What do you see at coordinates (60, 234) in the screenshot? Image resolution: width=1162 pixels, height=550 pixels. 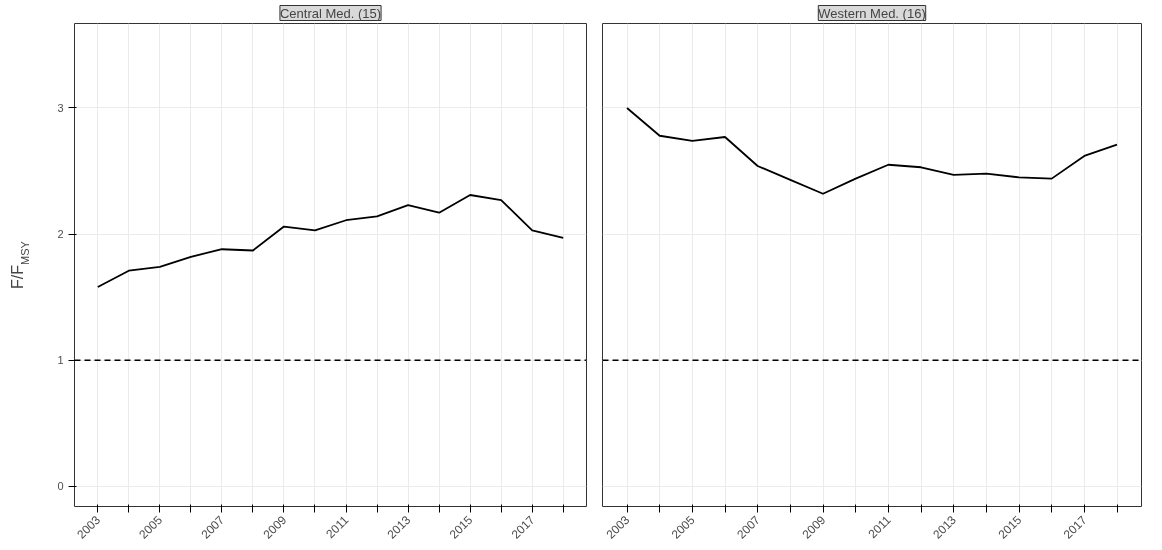 I see `y-tick-label: 2` at bounding box center [60, 234].